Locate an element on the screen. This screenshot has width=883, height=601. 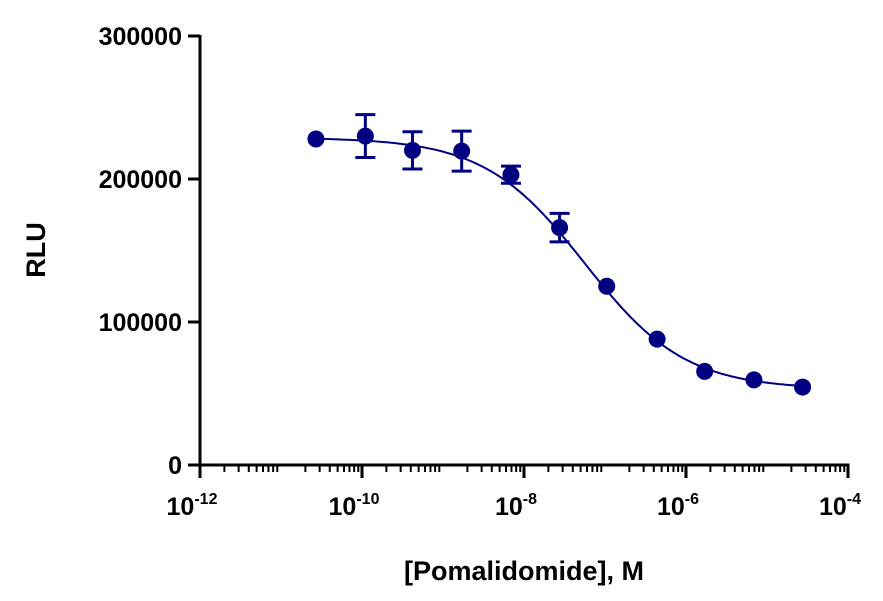
y-axis-label: RLU is located at coordinates (36, 250).